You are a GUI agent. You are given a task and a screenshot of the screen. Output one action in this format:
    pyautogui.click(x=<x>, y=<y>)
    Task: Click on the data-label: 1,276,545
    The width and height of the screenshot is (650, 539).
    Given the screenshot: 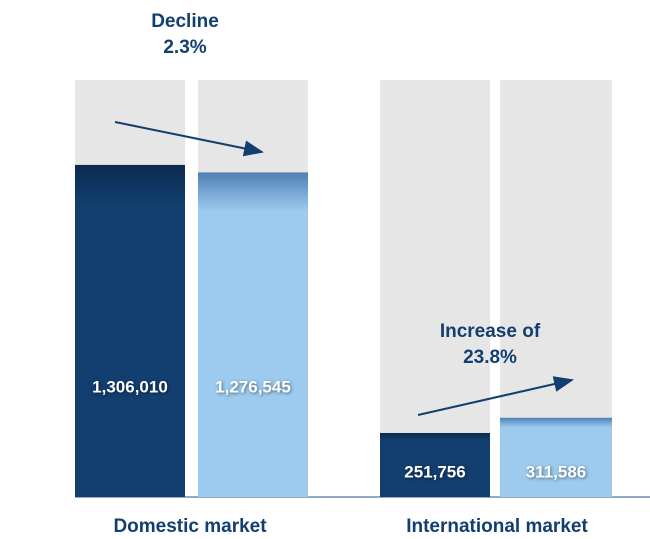 What is the action you would take?
    pyautogui.click(x=253, y=386)
    